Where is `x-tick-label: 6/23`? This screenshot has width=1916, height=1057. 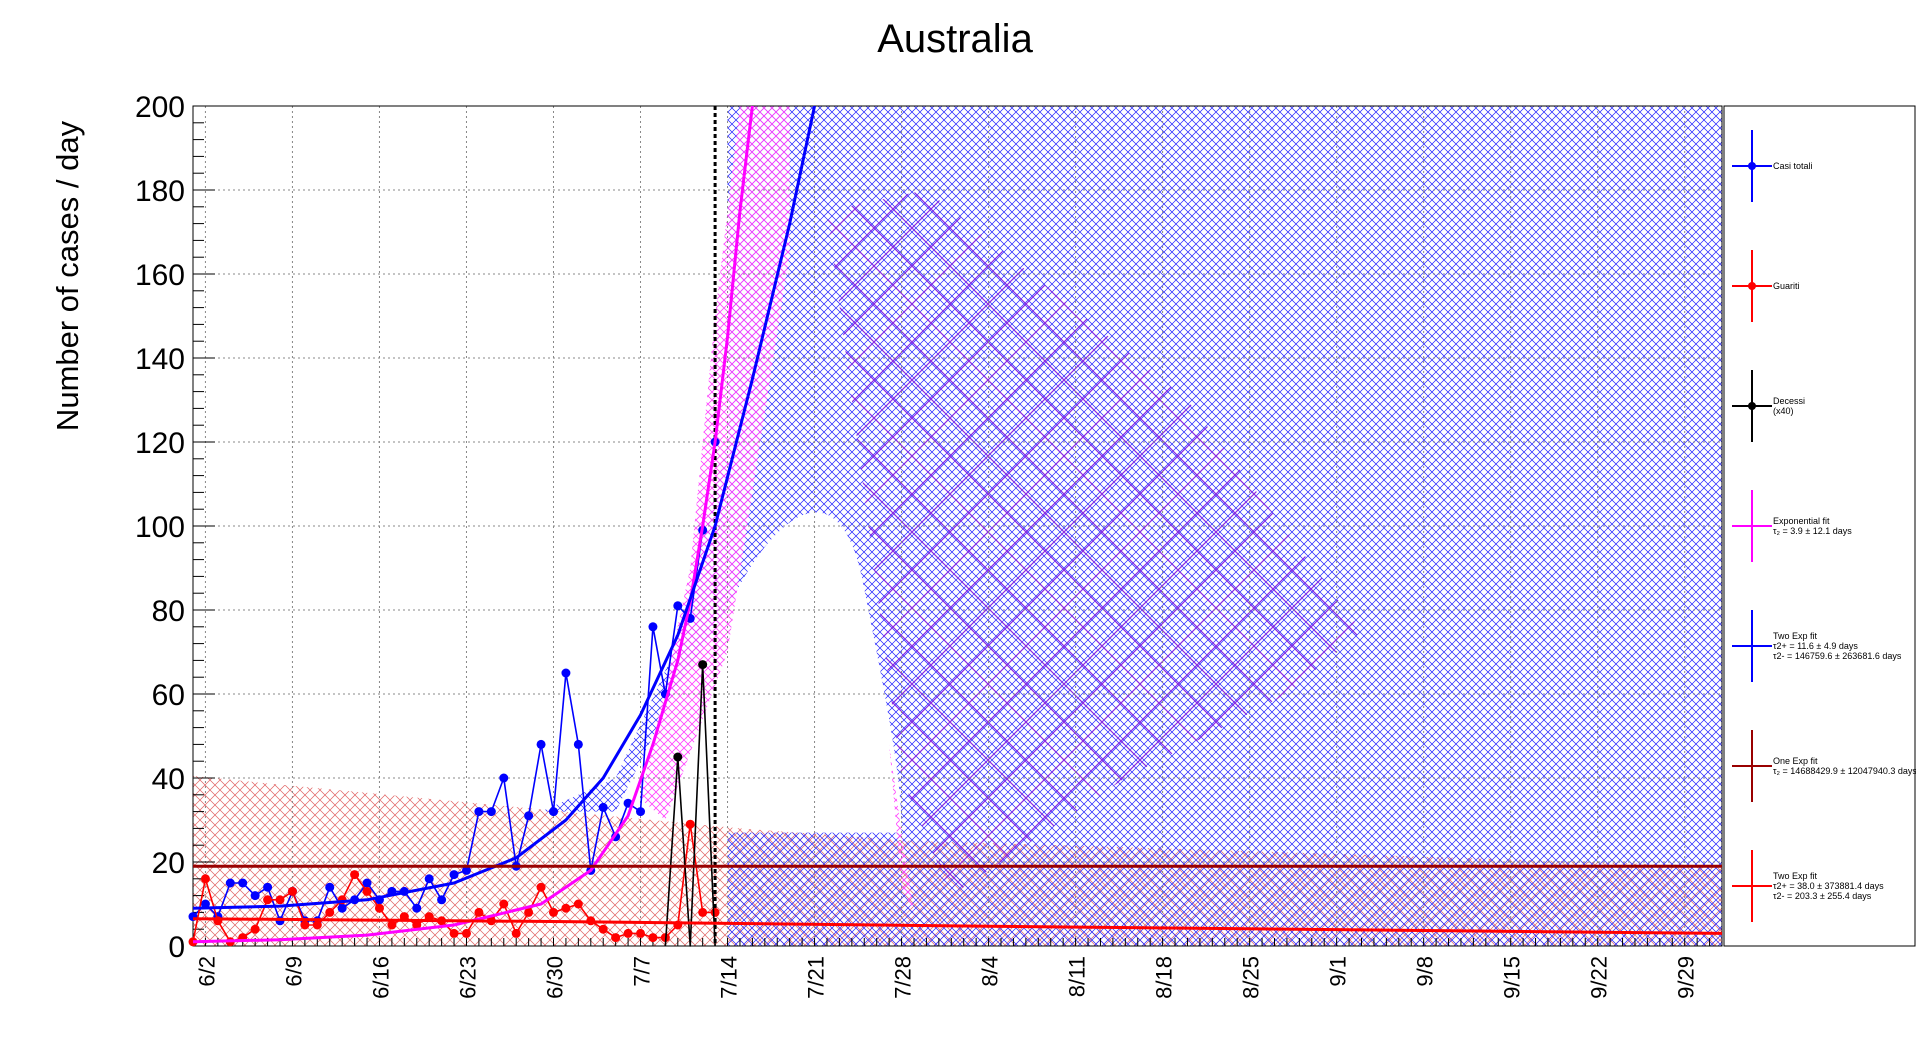
x-tick-label: 6/23 is located at coordinates (467, 977).